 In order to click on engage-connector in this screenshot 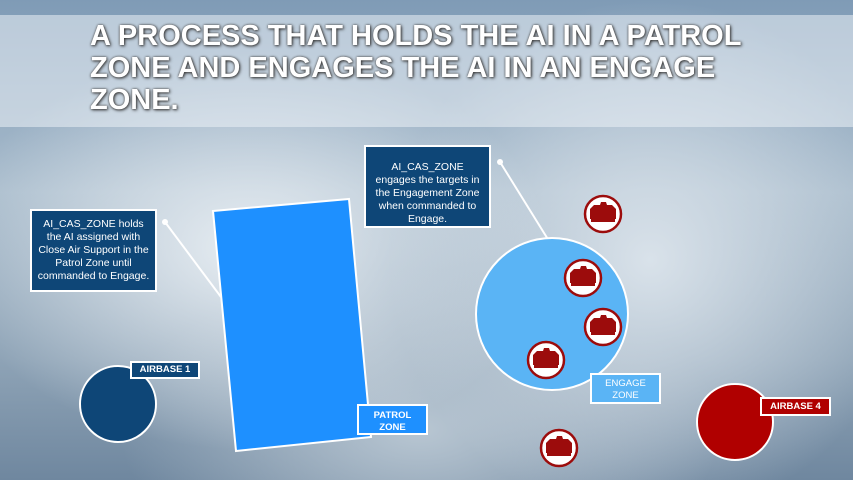, I will do `click(524, 201)`.